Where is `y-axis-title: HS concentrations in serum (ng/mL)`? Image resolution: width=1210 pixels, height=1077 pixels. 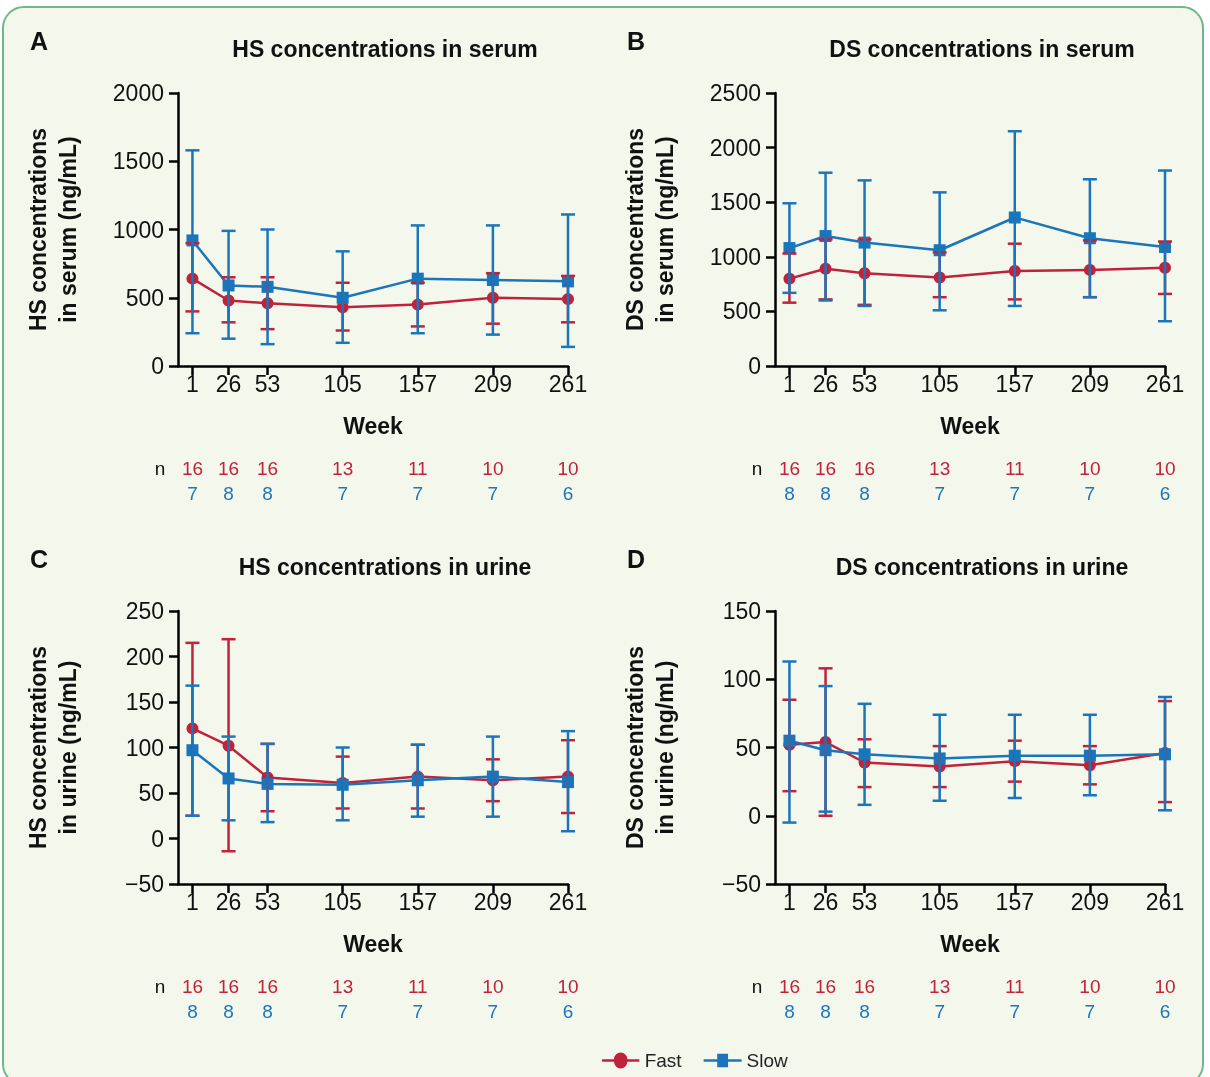
y-axis-title: HS concentrations in serum (ng/mL) is located at coordinates (53, 229).